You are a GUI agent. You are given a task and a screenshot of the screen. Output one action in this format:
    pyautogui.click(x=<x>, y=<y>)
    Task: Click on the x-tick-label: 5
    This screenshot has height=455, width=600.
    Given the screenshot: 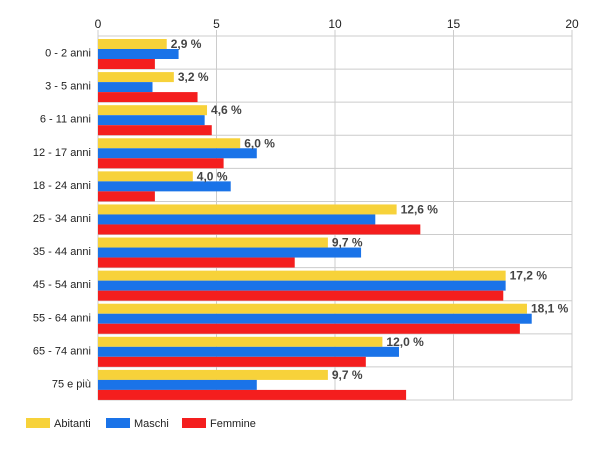 What is the action you would take?
    pyautogui.click(x=216, y=24)
    